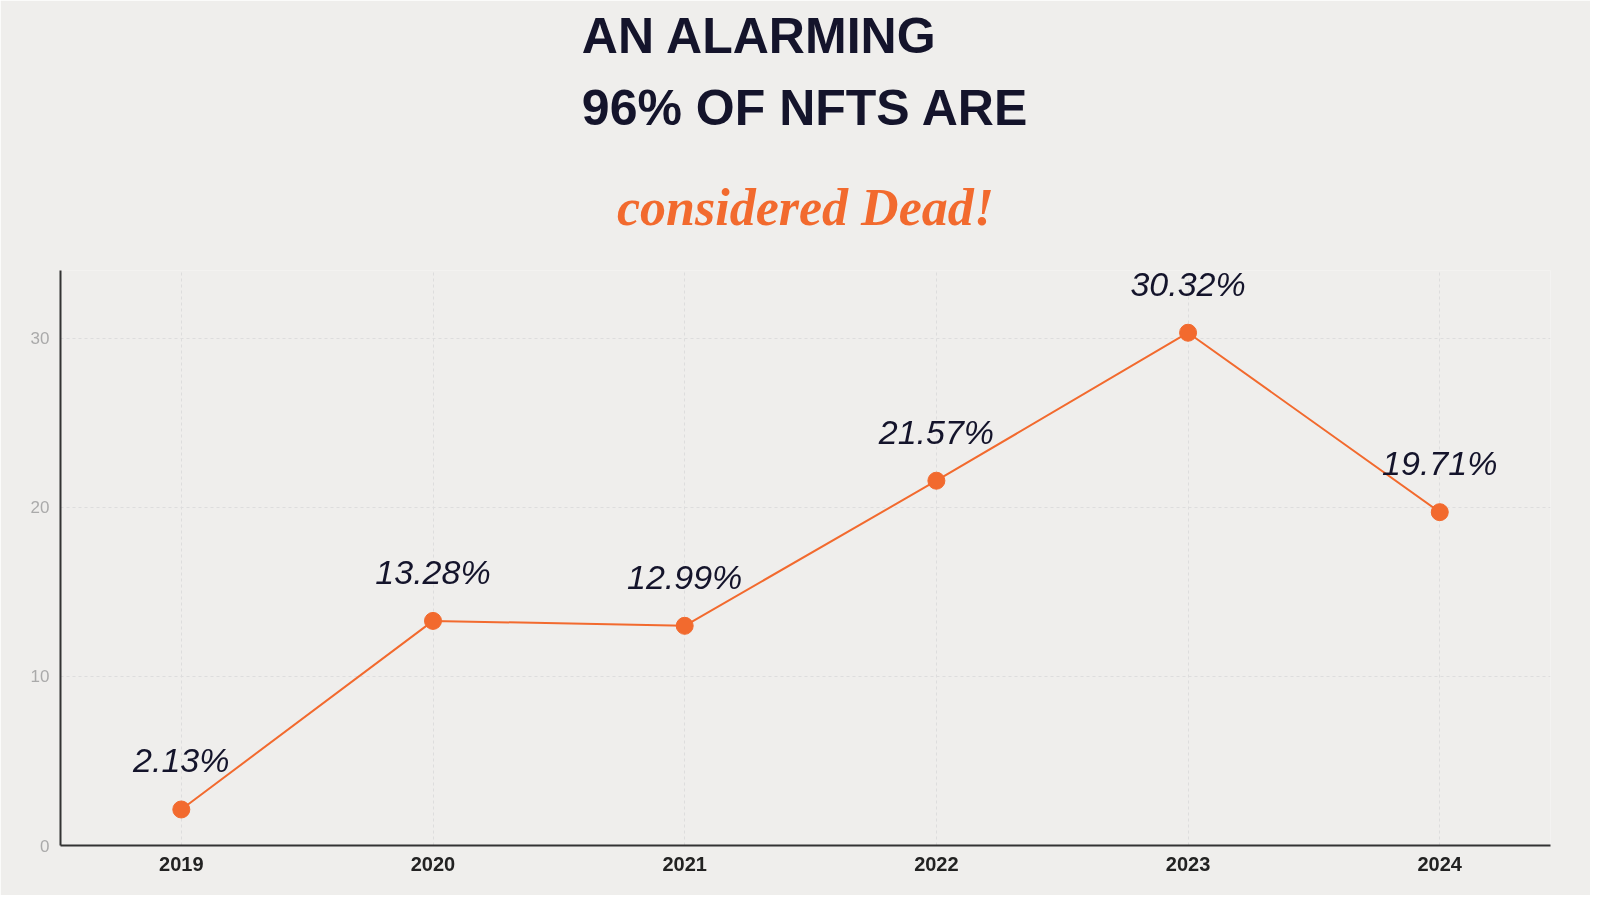 This screenshot has width=1600, height=902. Describe the element at coordinates (181, 760) in the screenshot. I see `data-label: 2.13%` at that location.